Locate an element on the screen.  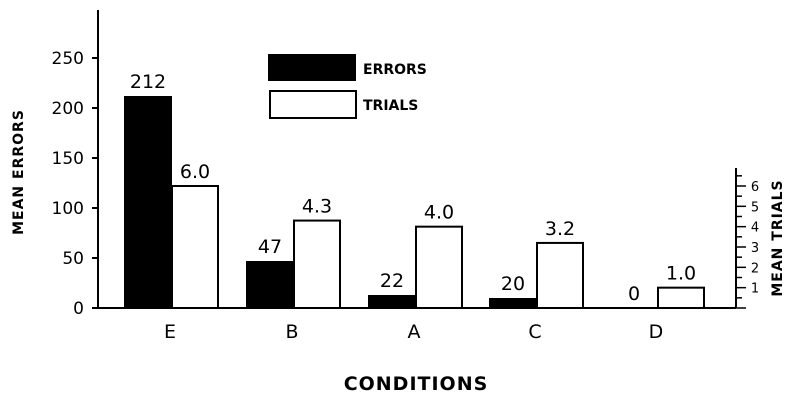
label-trials-E: 6.0 is located at coordinates (195, 172).